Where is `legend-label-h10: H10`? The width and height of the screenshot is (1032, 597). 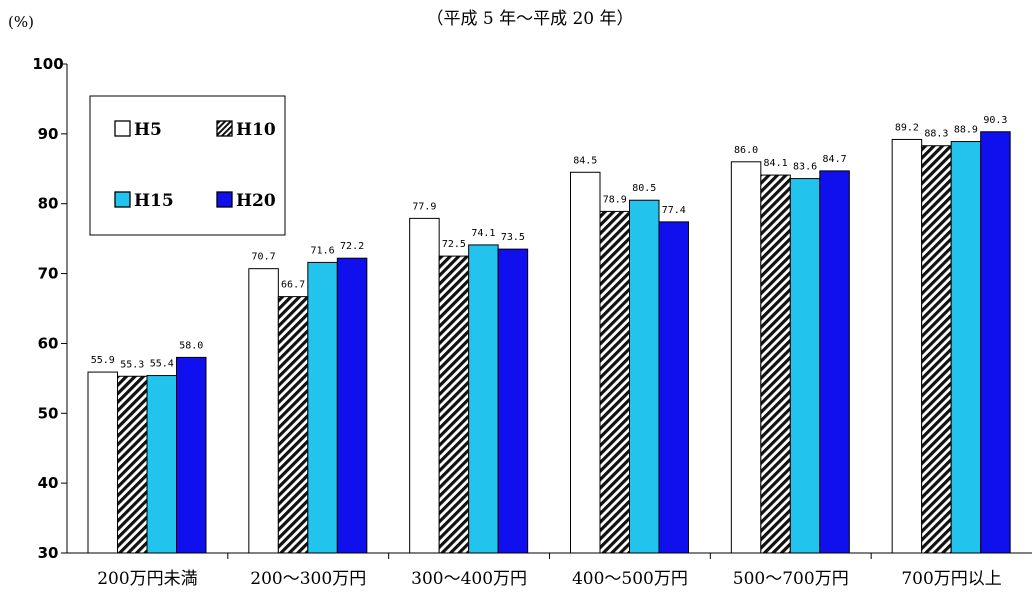
legend-label-h10: H10 is located at coordinates (256, 130).